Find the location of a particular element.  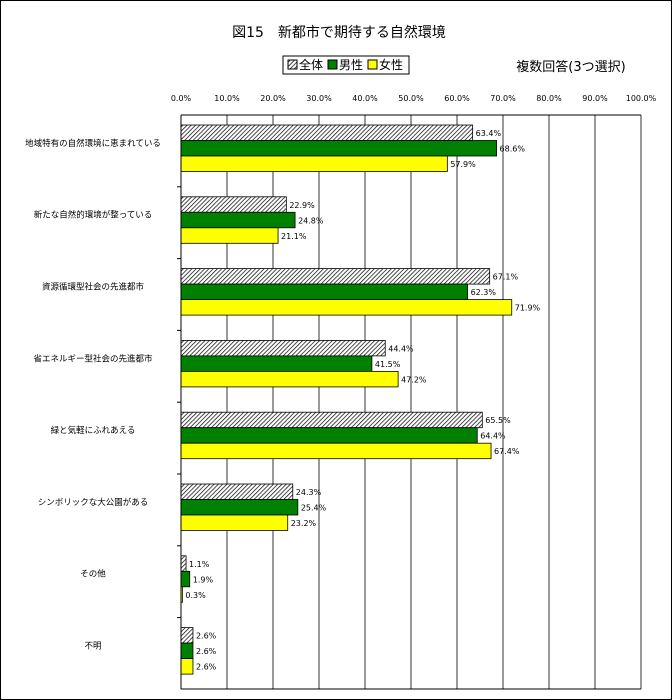

data-label: 62.3% is located at coordinates (484, 292).